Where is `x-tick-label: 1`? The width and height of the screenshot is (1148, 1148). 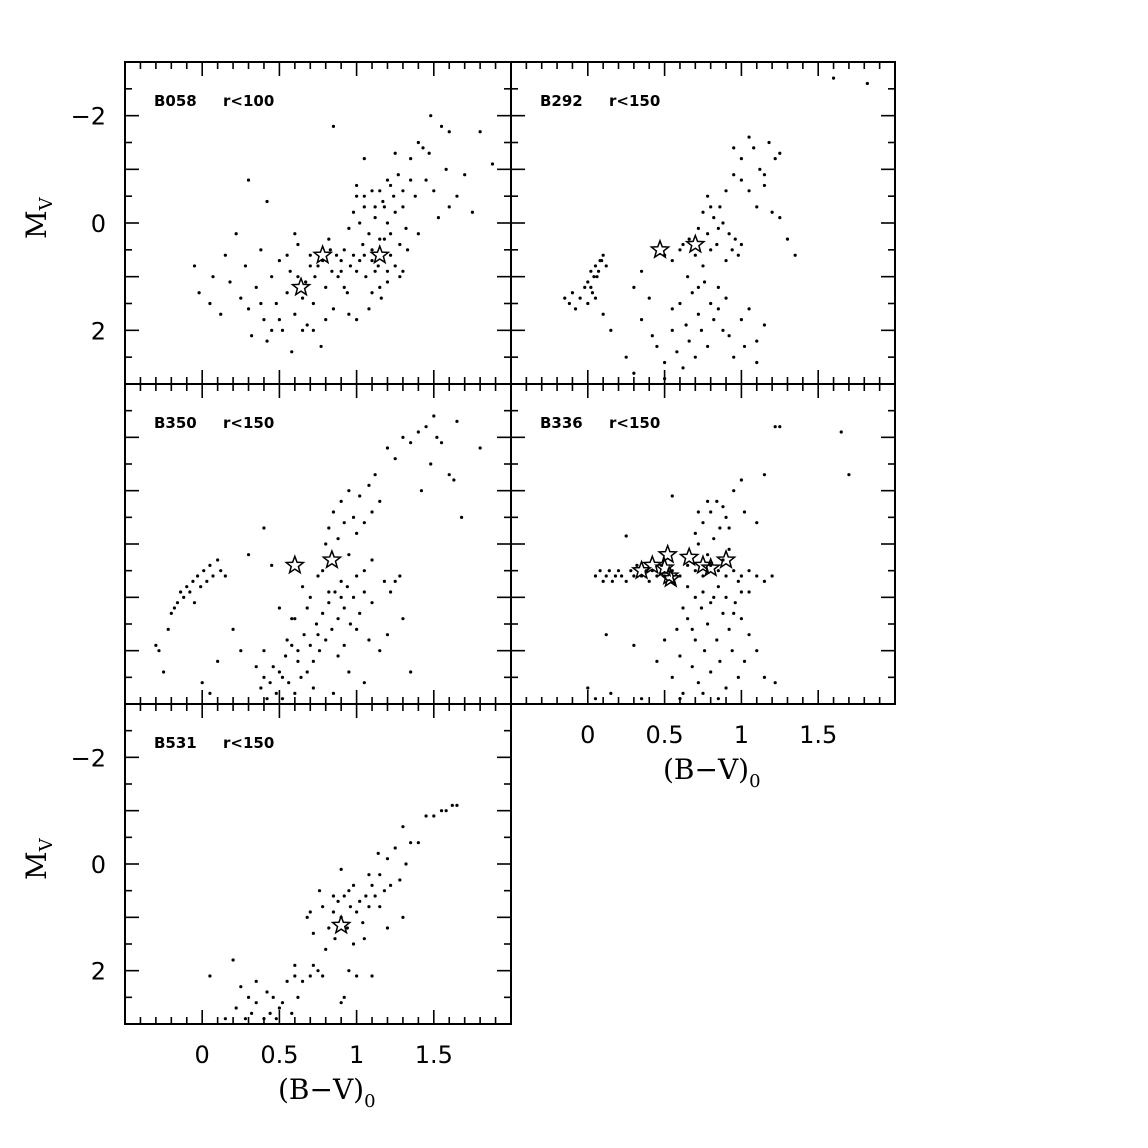
x-tick-label: 1 is located at coordinates (356, 1055).